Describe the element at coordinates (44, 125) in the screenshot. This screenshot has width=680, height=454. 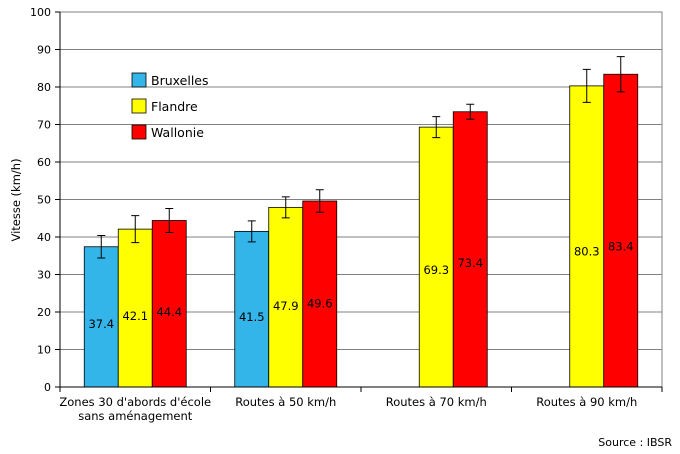
I see `y-tick-label: 70` at that location.